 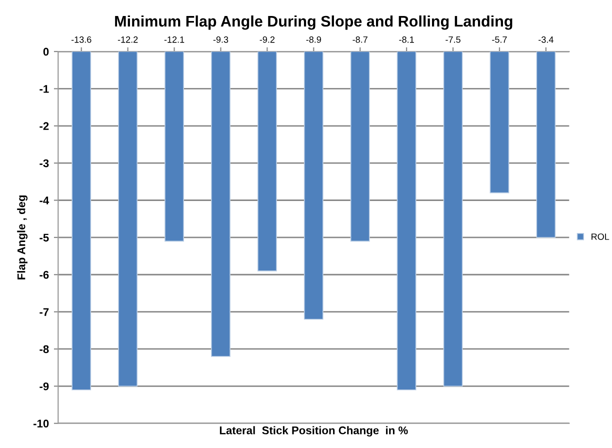 I want to click on x-tick-label: -12.2, so click(x=128, y=39).